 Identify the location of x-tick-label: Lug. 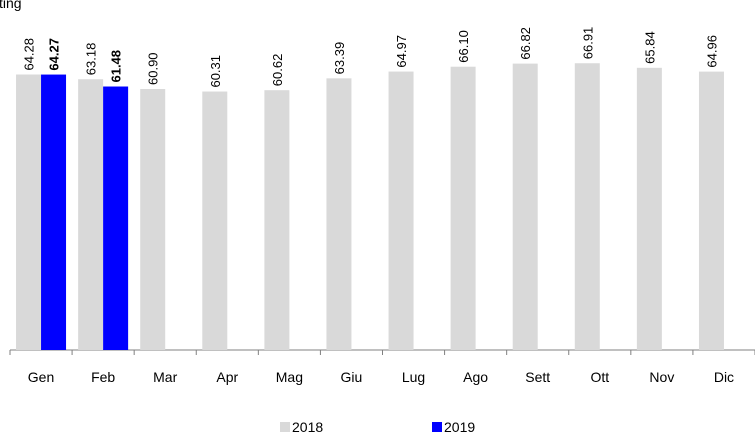
(413, 377).